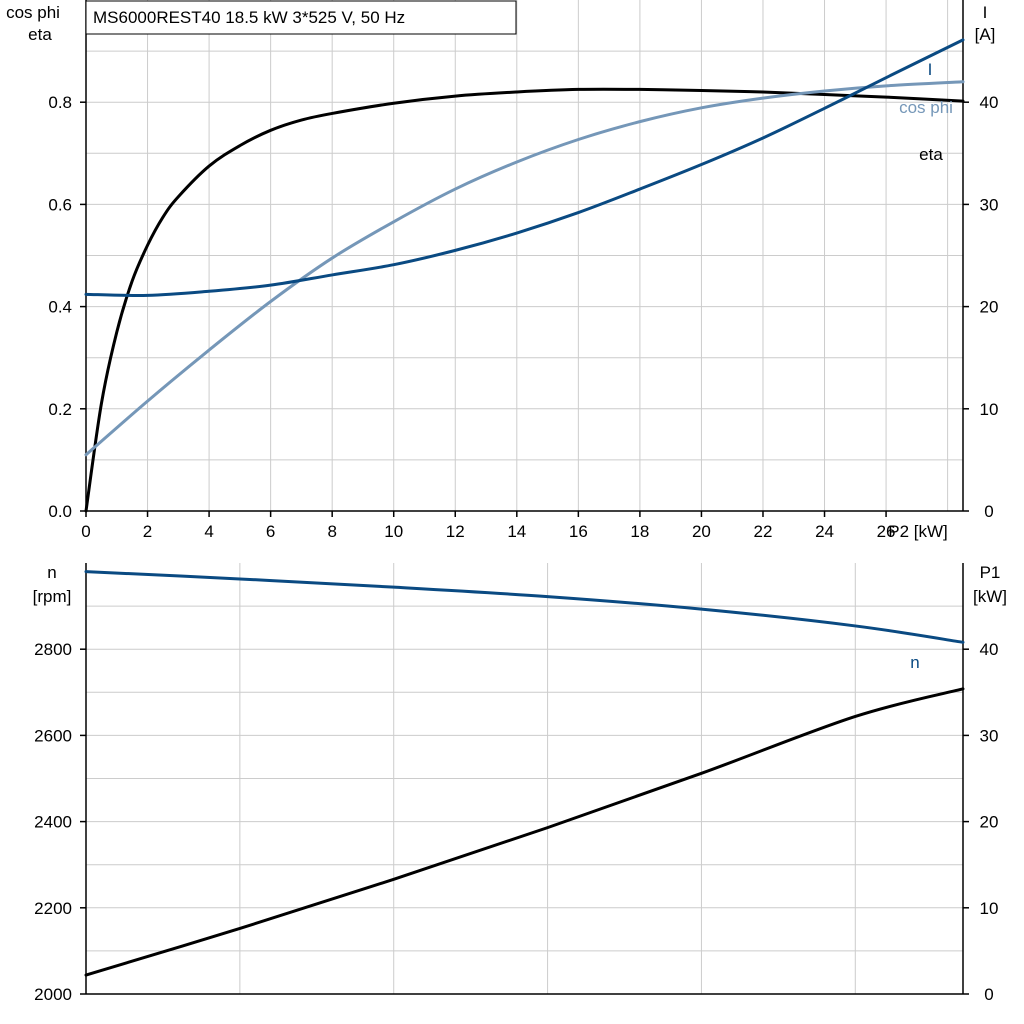  What do you see at coordinates (85, 531) in the screenshot?
I see `x-tick-label-0-0: 0` at bounding box center [85, 531].